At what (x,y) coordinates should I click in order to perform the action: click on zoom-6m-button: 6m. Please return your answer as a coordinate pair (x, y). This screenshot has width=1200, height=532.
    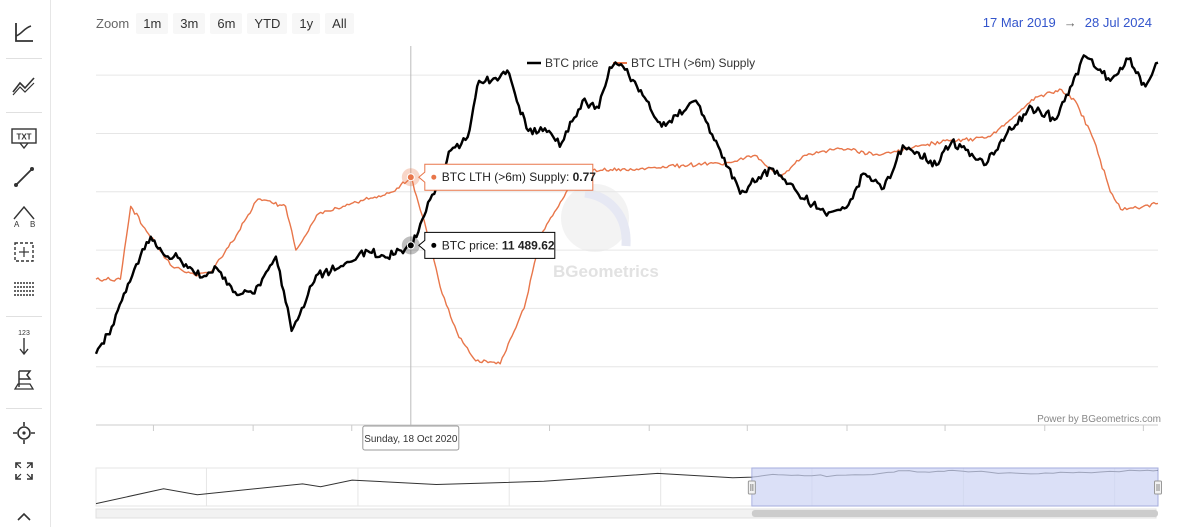
    Looking at the image, I should click on (226, 23).